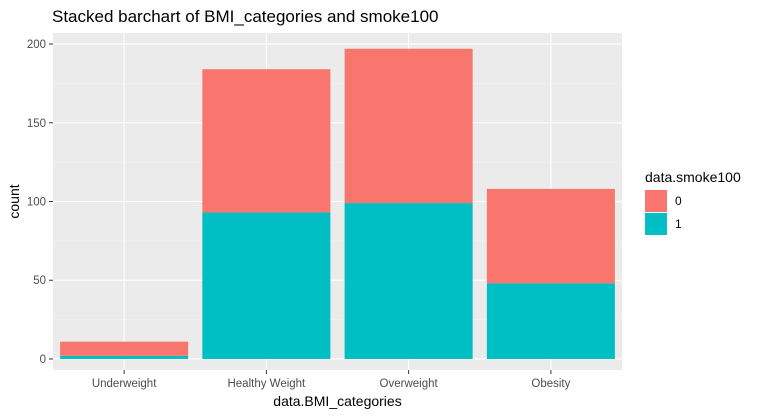 The height and width of the screenshot is (416, 757). Describe the element at coordinates (14, 201) in the screenshot. I see `y-axis-title: count` at that location.